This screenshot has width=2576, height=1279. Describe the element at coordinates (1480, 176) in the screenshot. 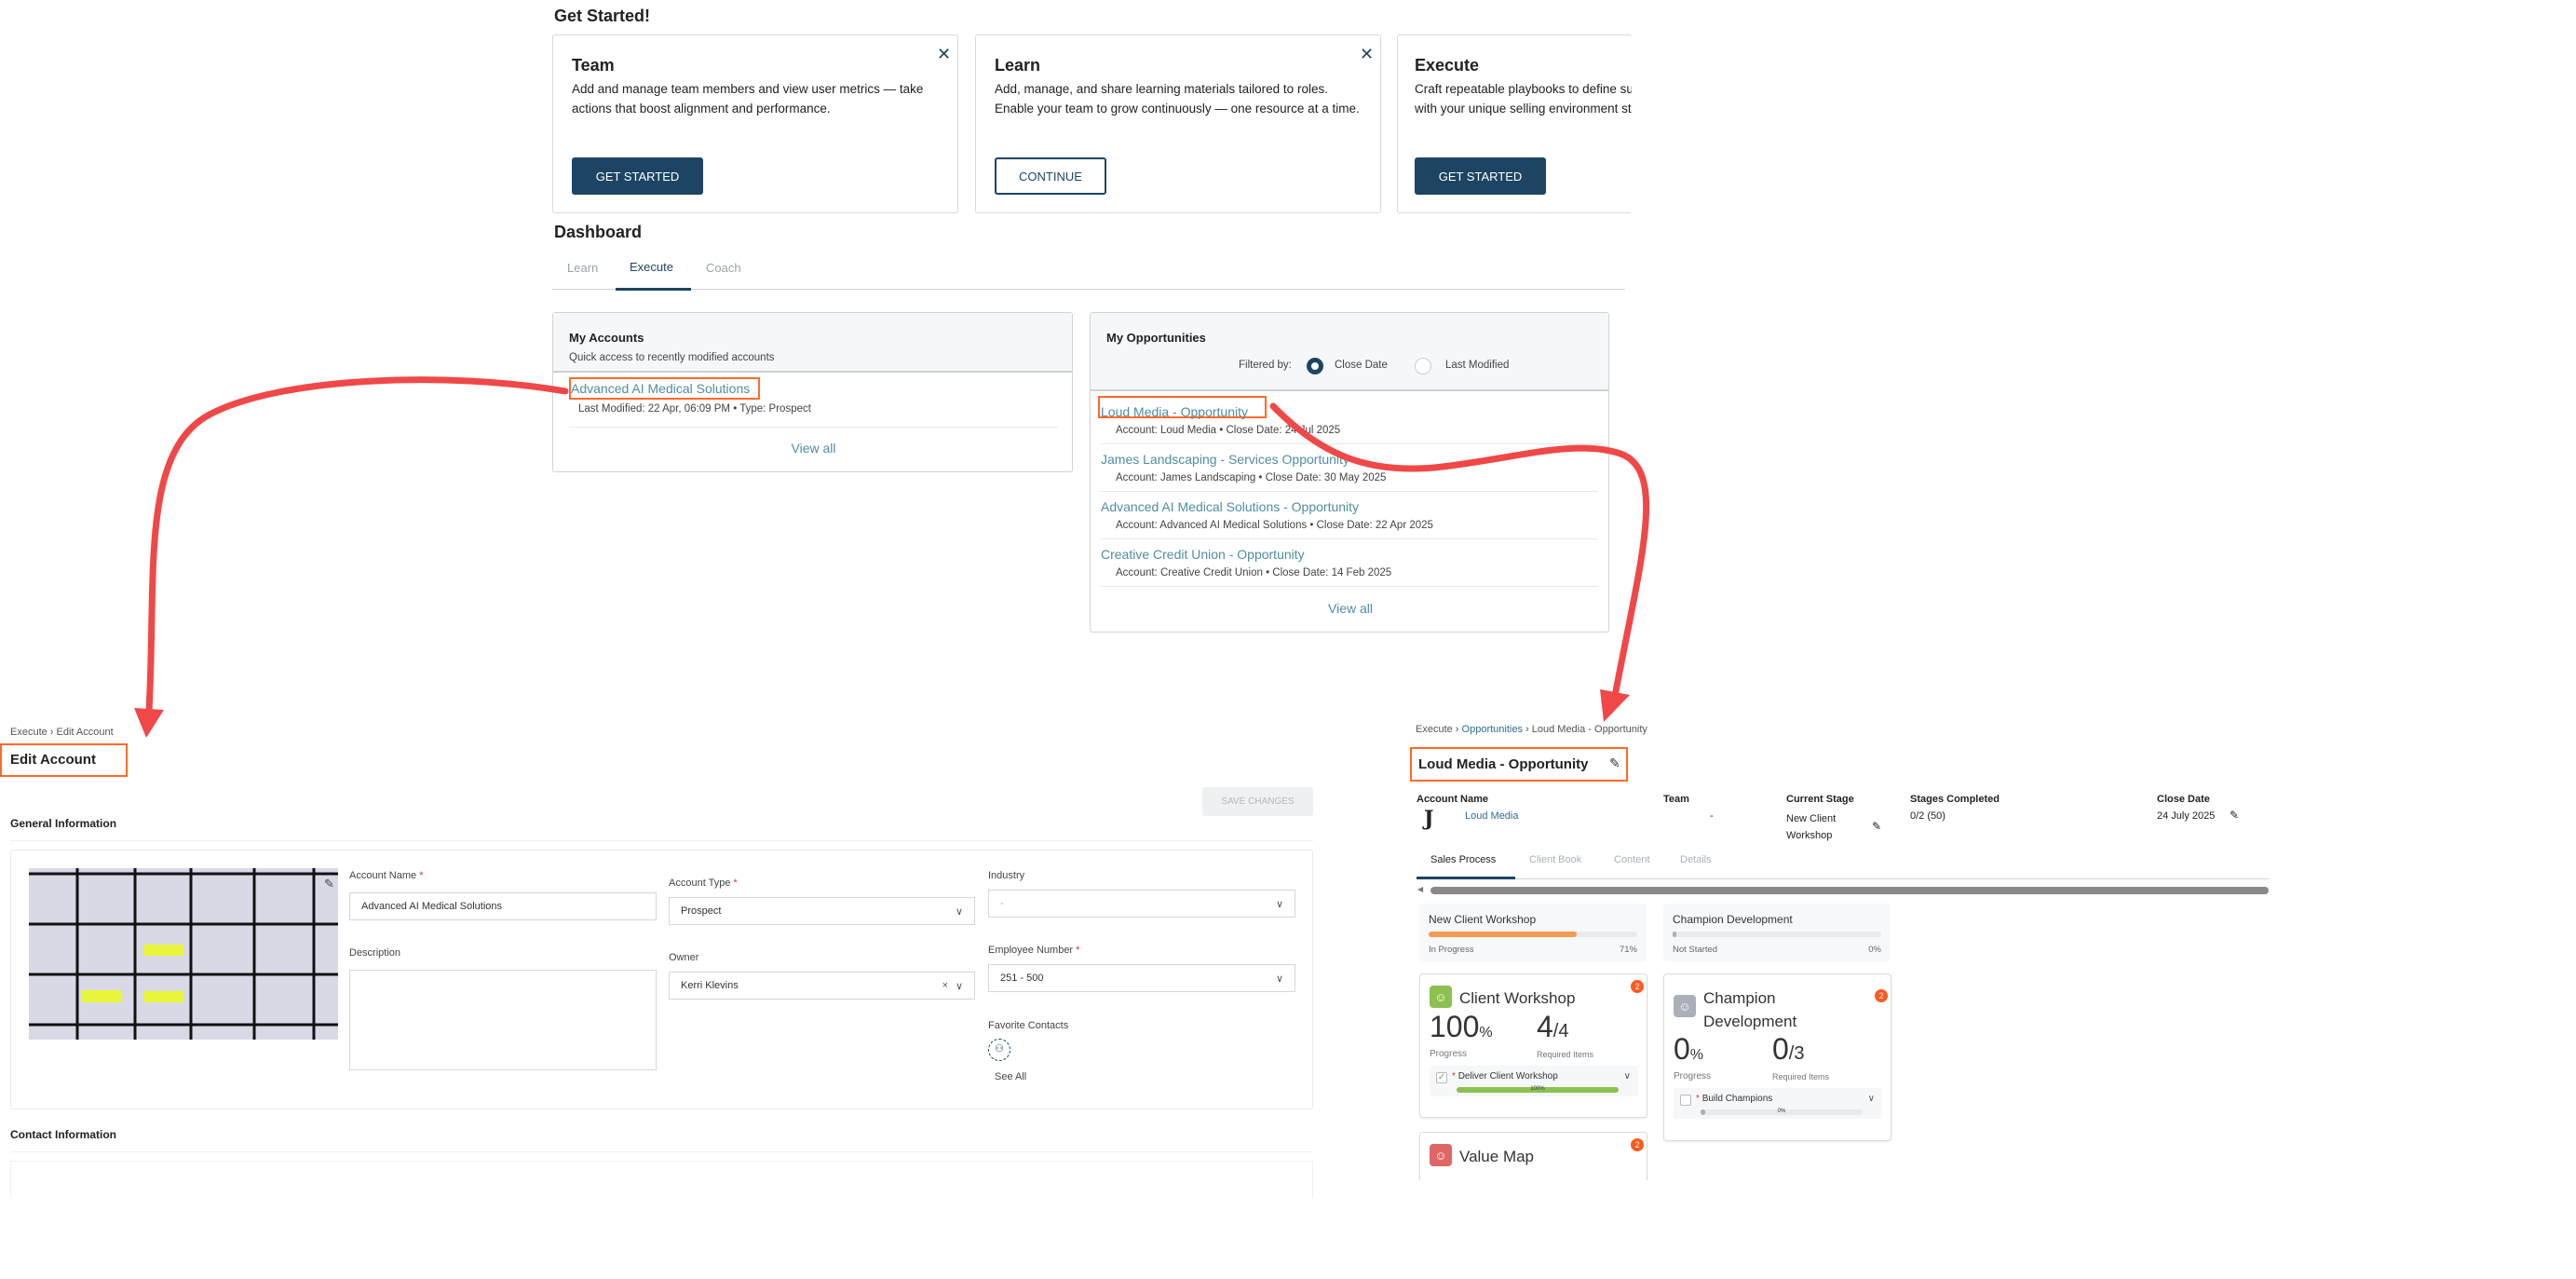

I see `execute-get-started-button: GET STARTED` at that location.